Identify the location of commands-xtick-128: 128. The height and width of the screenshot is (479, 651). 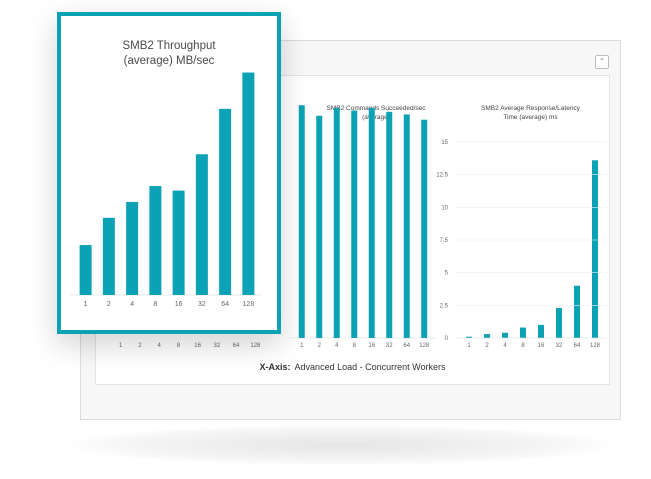
(424, 346).